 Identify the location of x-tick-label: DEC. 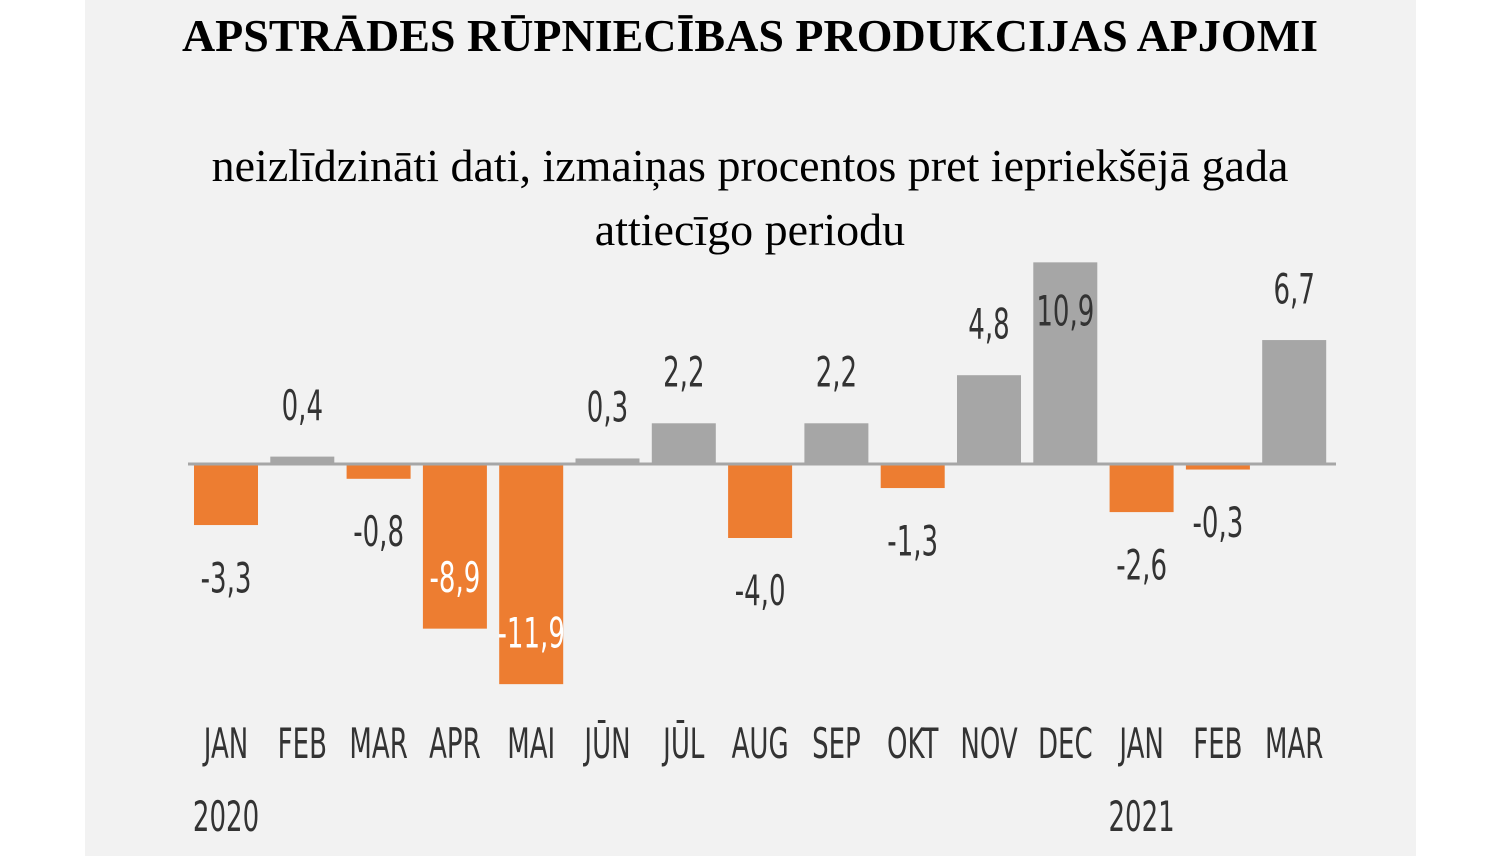
(1065, 745).